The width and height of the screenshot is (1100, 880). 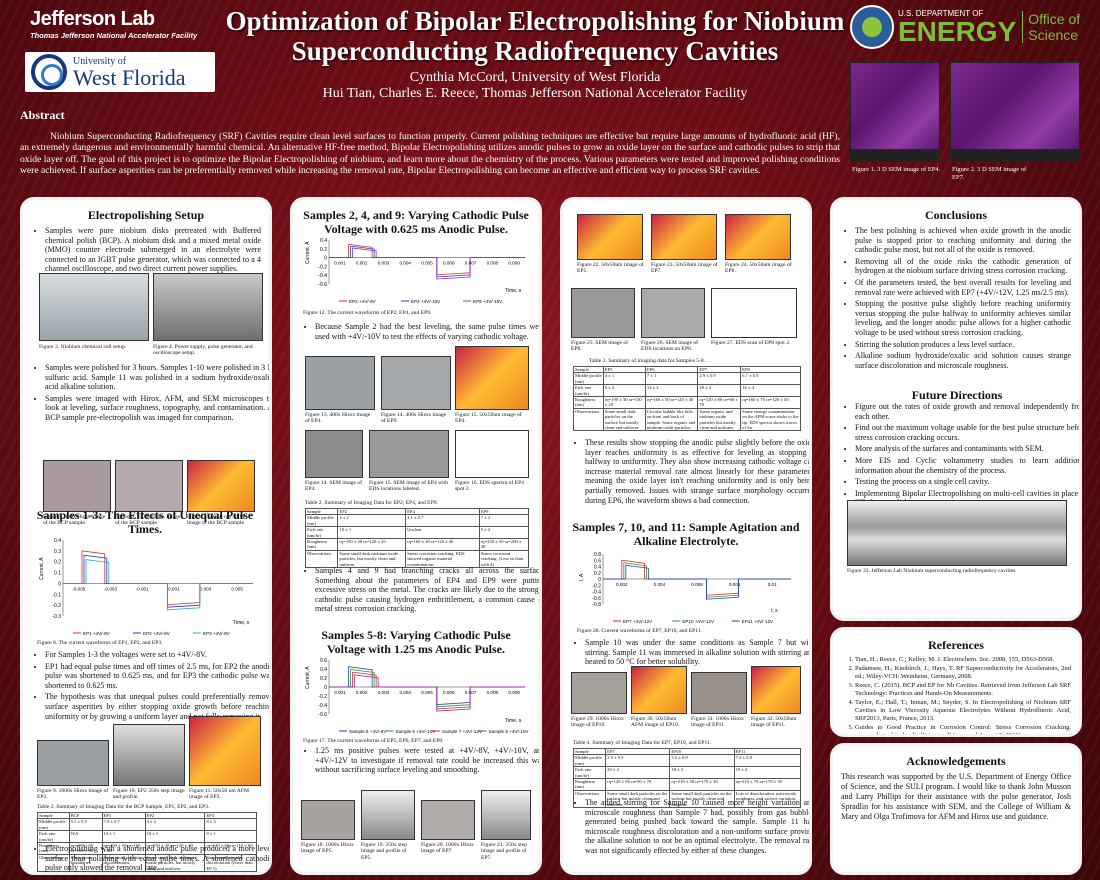 I want to click on table-cell: 8 ± 1, so click(x=230, y=837).